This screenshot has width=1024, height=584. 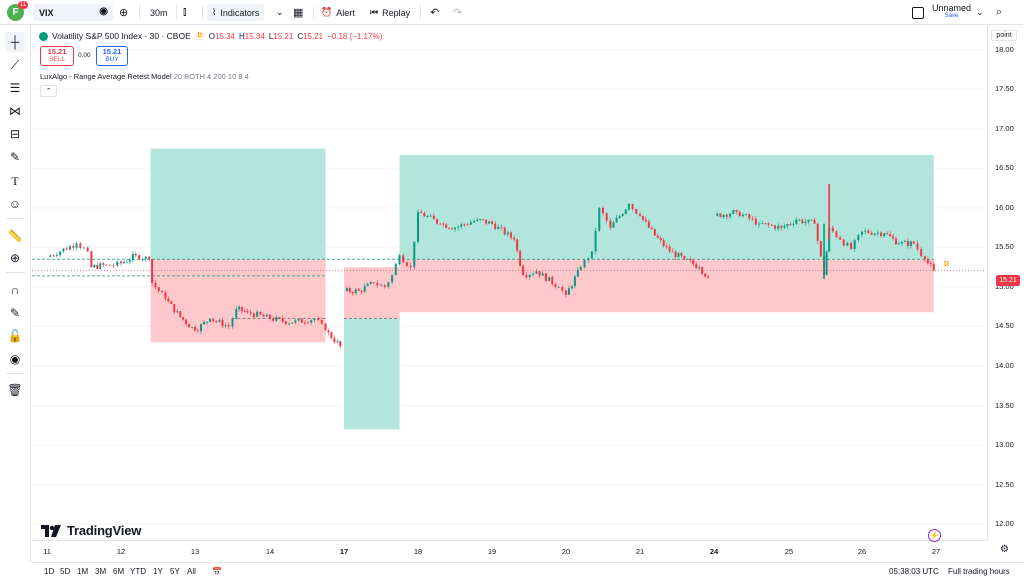 I want to click on position-icon: ⊟, so click(x=15, y=134).